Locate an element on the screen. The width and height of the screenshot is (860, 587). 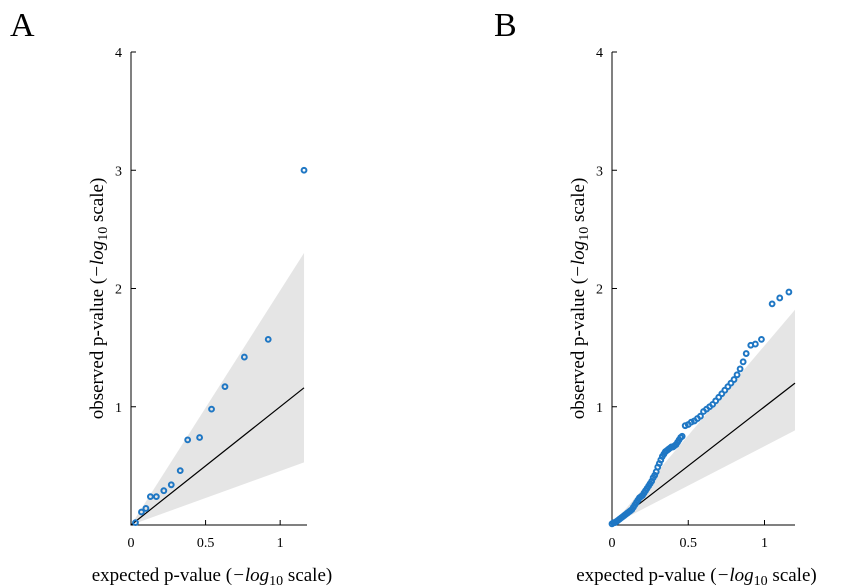
confidence-band is located at coordinates (218, 389).